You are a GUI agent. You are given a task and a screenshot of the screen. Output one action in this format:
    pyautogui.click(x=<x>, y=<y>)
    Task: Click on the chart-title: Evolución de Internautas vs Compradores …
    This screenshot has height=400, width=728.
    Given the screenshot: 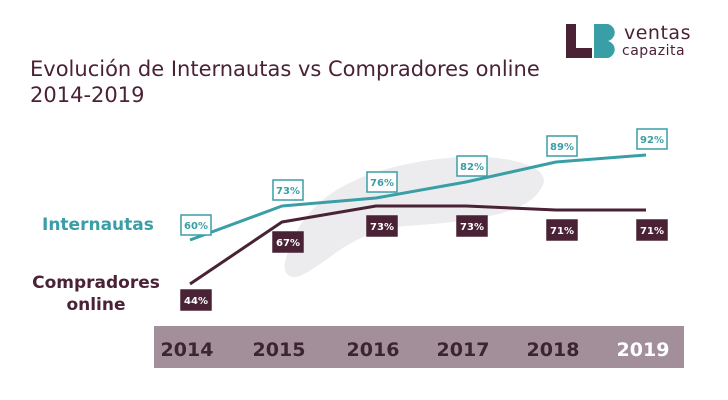 What is the action you would take?
    pyautogui.click(x=285, y=82)
    